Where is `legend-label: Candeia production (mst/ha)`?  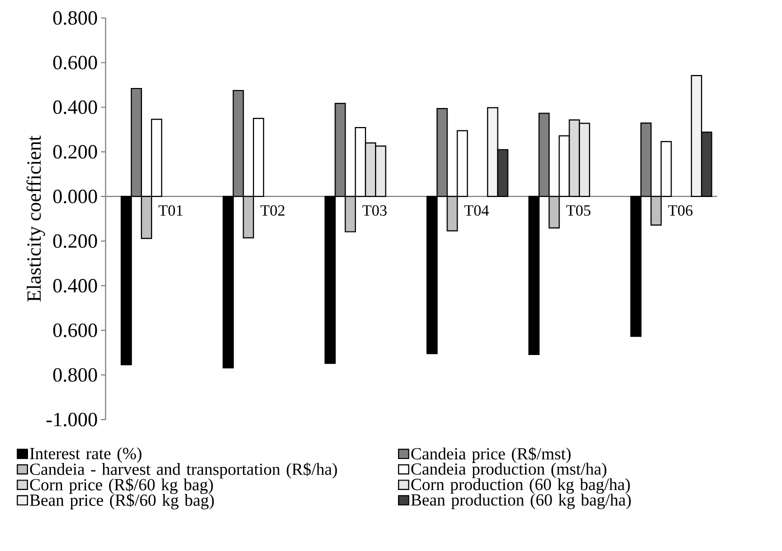
legend-label: Candeia production (mst/ha) is located at coordinates (508, 470).